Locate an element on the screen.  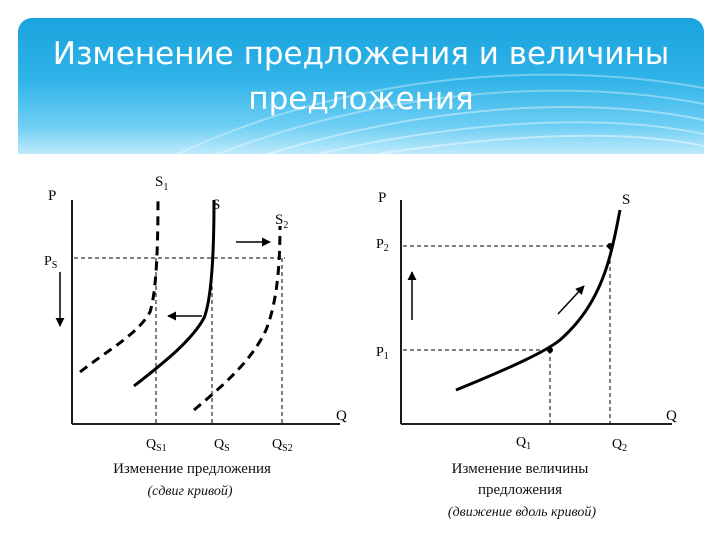
wave-decoration is located at coordinates (440, 113).